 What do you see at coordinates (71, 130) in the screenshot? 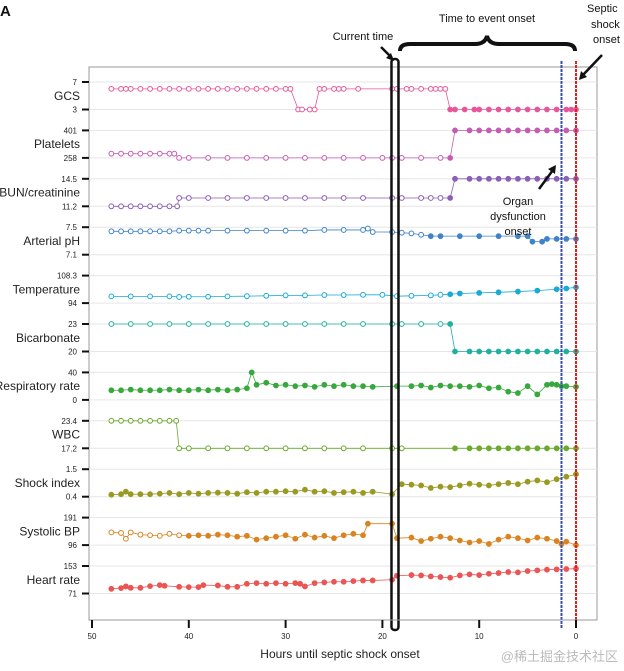
I see `y-tick-label: 401` at bounding box center [71, 130].